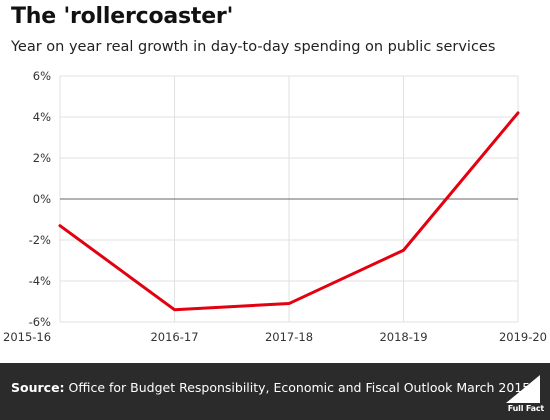 This screenshot has height=420, width=550. Describe the element at coordinates (40, 281) in the screenshot. I see `y-tick-label: -4%` at that location.